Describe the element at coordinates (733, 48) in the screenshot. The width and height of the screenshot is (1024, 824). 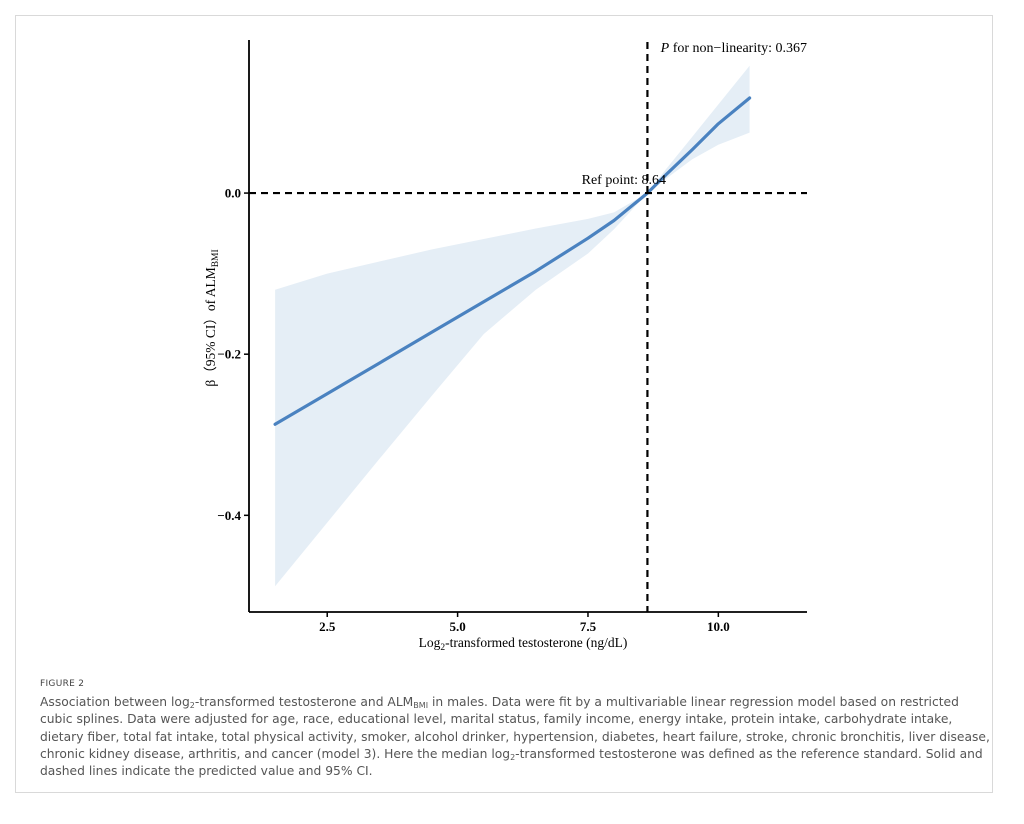
I see `nonlinearity-annotation: P for non−linearity: 0.367` at that location.